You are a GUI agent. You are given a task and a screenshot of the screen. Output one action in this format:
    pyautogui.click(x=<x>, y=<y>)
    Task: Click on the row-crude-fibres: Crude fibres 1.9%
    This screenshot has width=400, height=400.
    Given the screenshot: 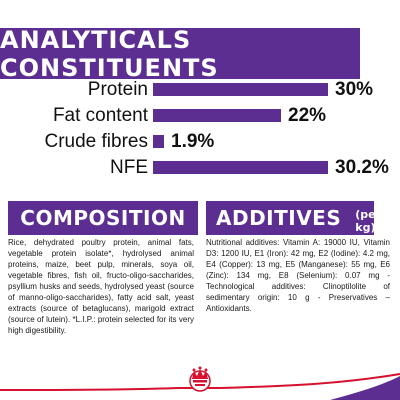 What is the action you would take?
    pyautogui.click(x=200, y=142)
    